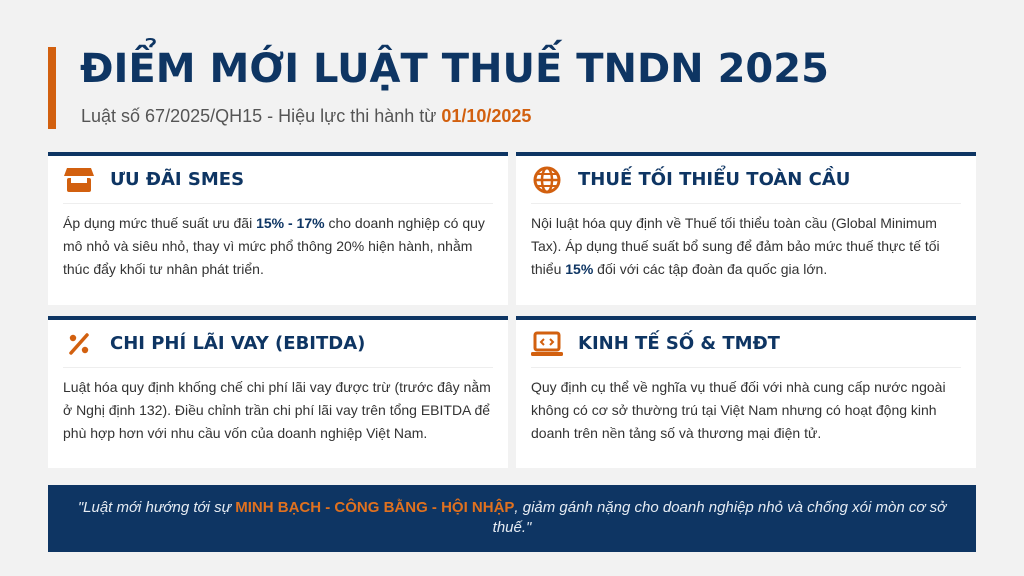 This screenshot has width=1024, height=576. What do you see at coordinates (486, 116) in the screenshot?
I see `effective-date: 01/10/2025` at bounding box center [486, 116].